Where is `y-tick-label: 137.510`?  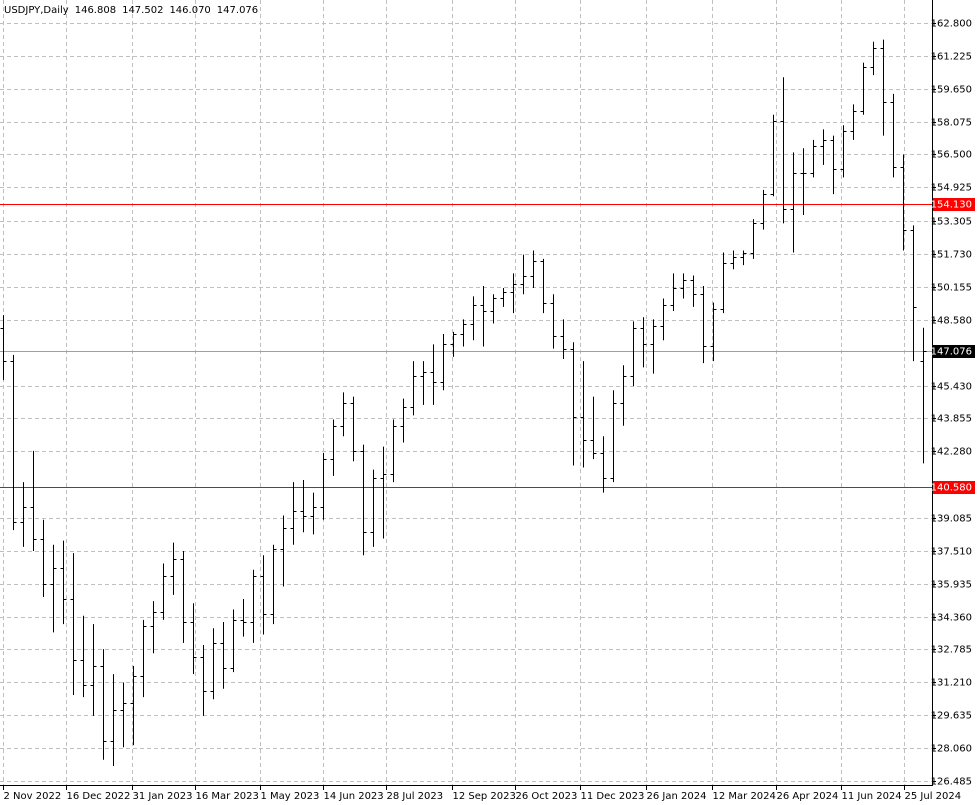 y-tick-label: 137.510 is located at coordinates (951, 552).